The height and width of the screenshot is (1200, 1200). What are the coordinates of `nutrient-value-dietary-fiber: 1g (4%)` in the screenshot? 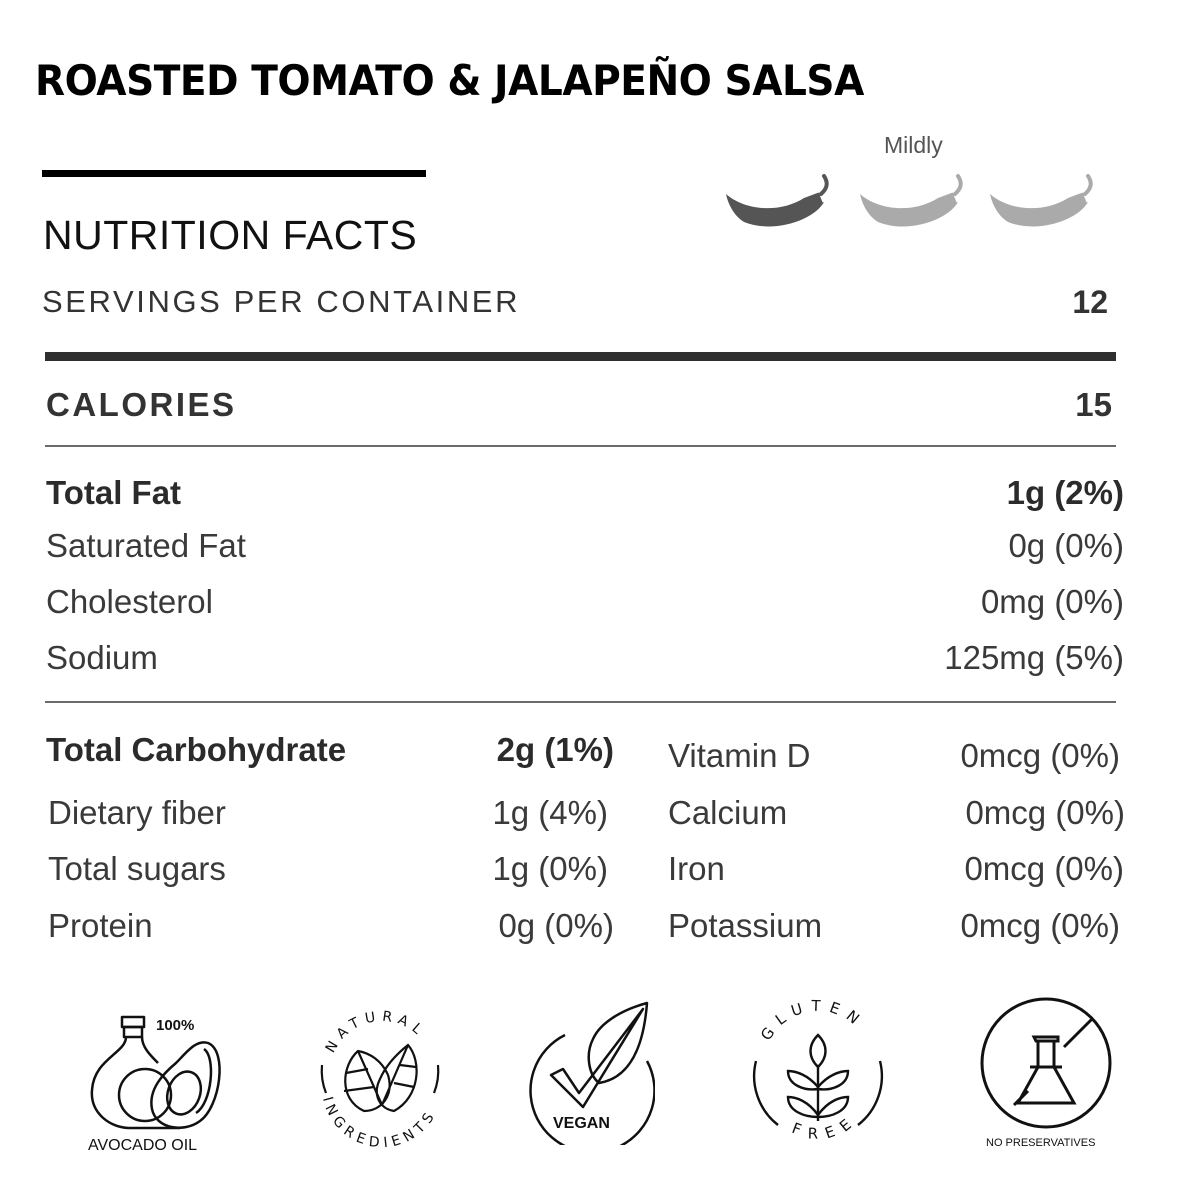 It's located at (550, 812).